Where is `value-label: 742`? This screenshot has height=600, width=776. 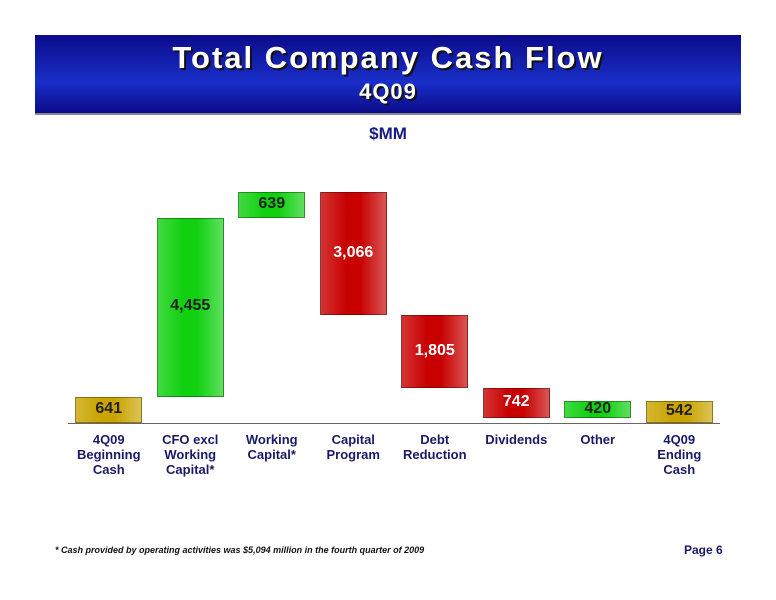 value-label: 742 is located at coordinates (516, 402).